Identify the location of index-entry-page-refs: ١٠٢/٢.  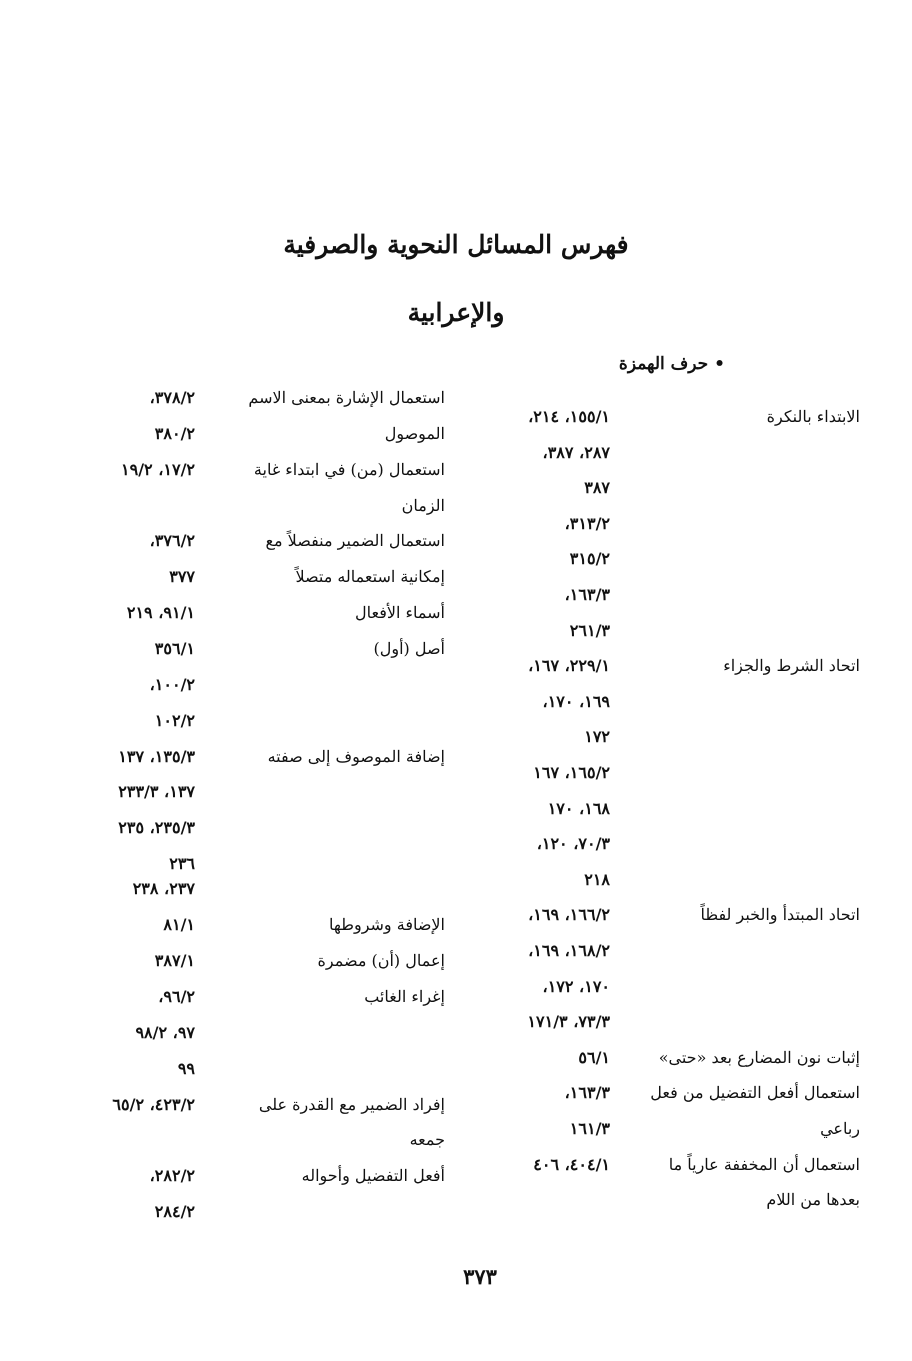
(174, 720).